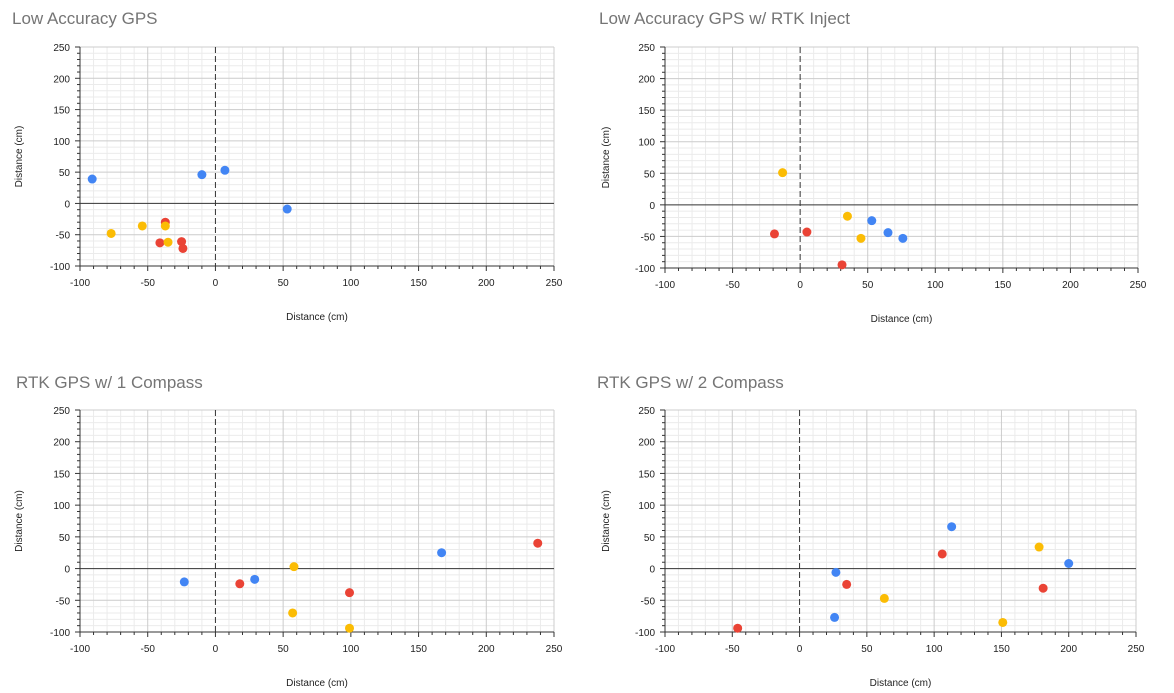  What do you see at coordinates (724, 18) in the screenshot?
I see `chart-title: Low Accuracy GPS w/ RTK Inject` at bounding box center [724, 18].